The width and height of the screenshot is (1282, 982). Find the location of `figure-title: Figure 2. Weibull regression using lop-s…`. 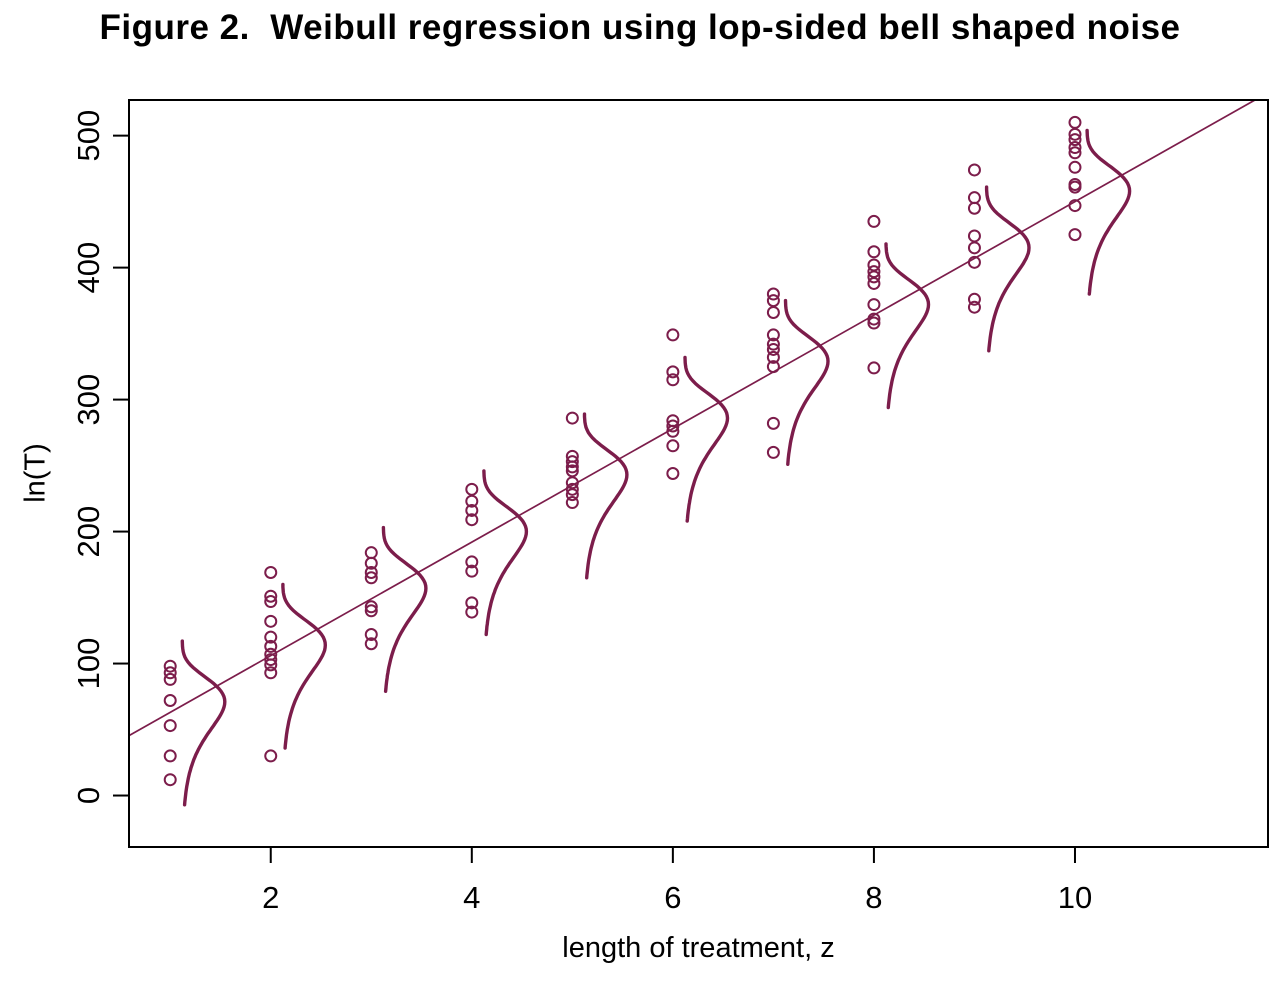

figure-title: Figure 2. Weibull regression using lop-s… is located at coordinates (640, 27).